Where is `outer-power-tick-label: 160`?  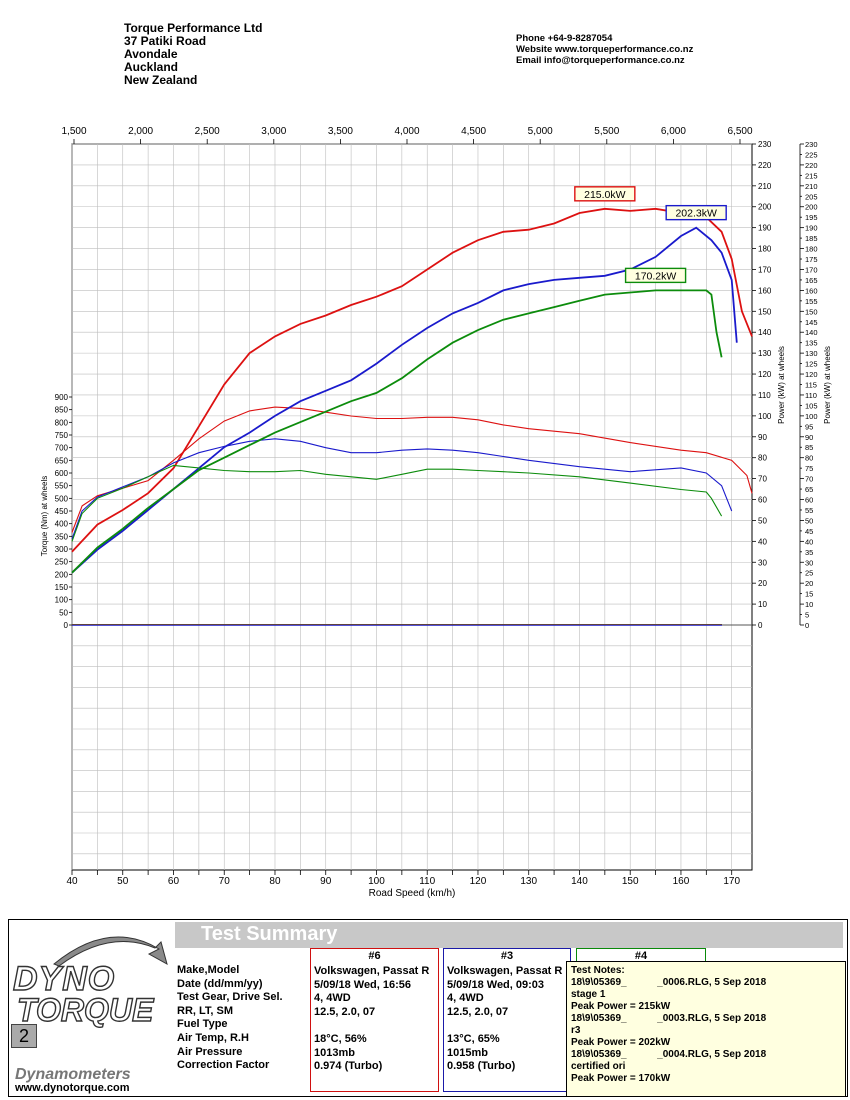
outer-power-tick-label: 160 is located at coordinates (811, 290).